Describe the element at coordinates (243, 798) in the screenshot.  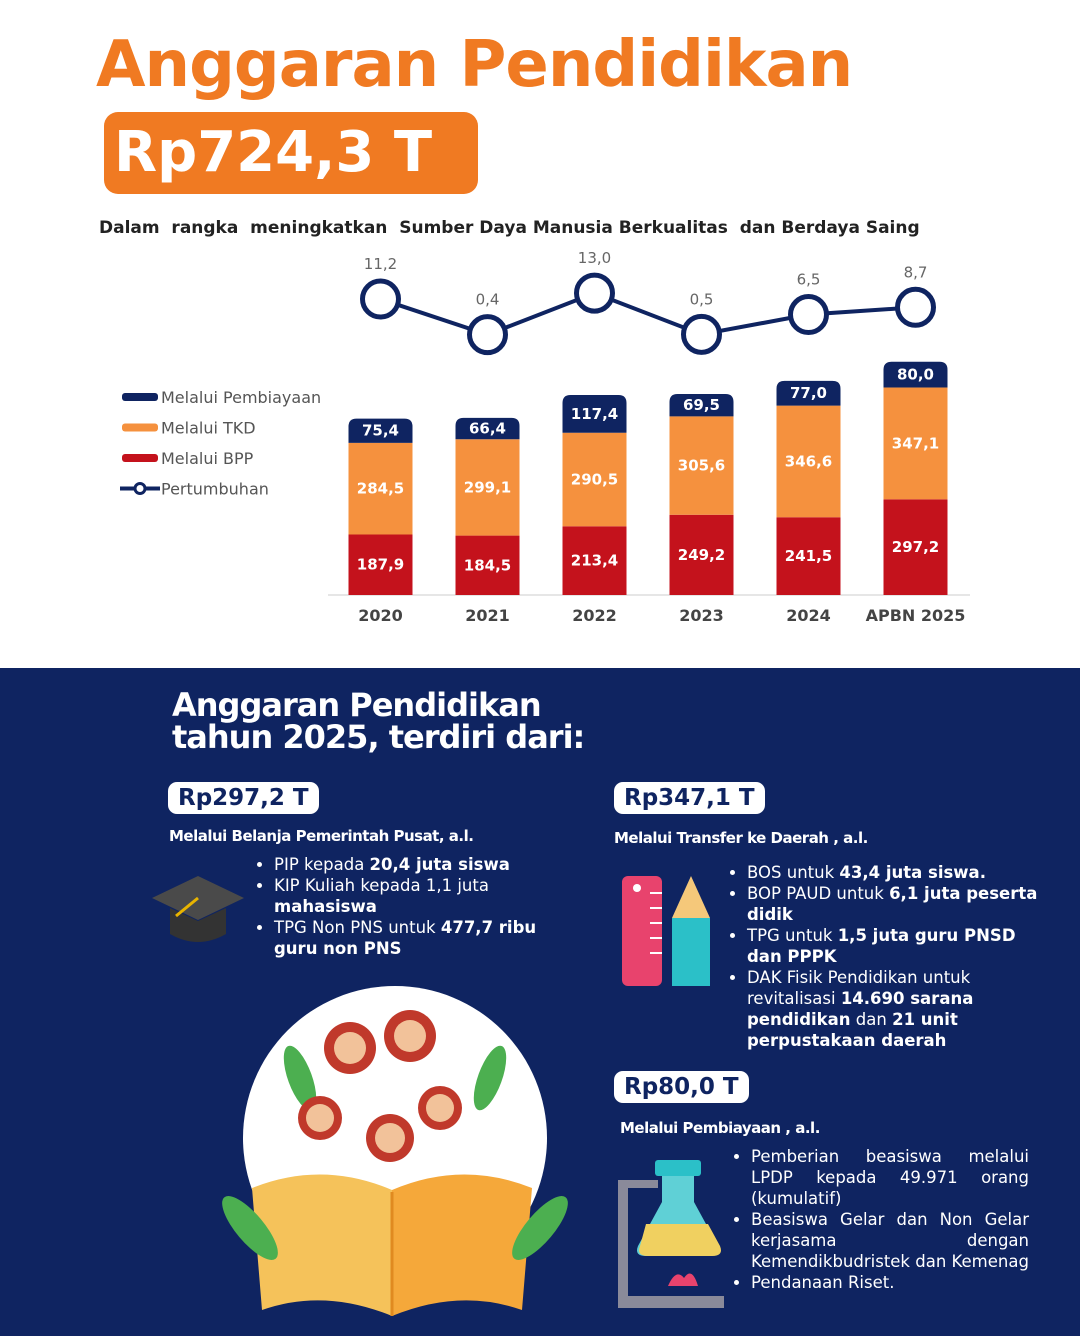
I see `amount: Rp297,2 T` at that location.